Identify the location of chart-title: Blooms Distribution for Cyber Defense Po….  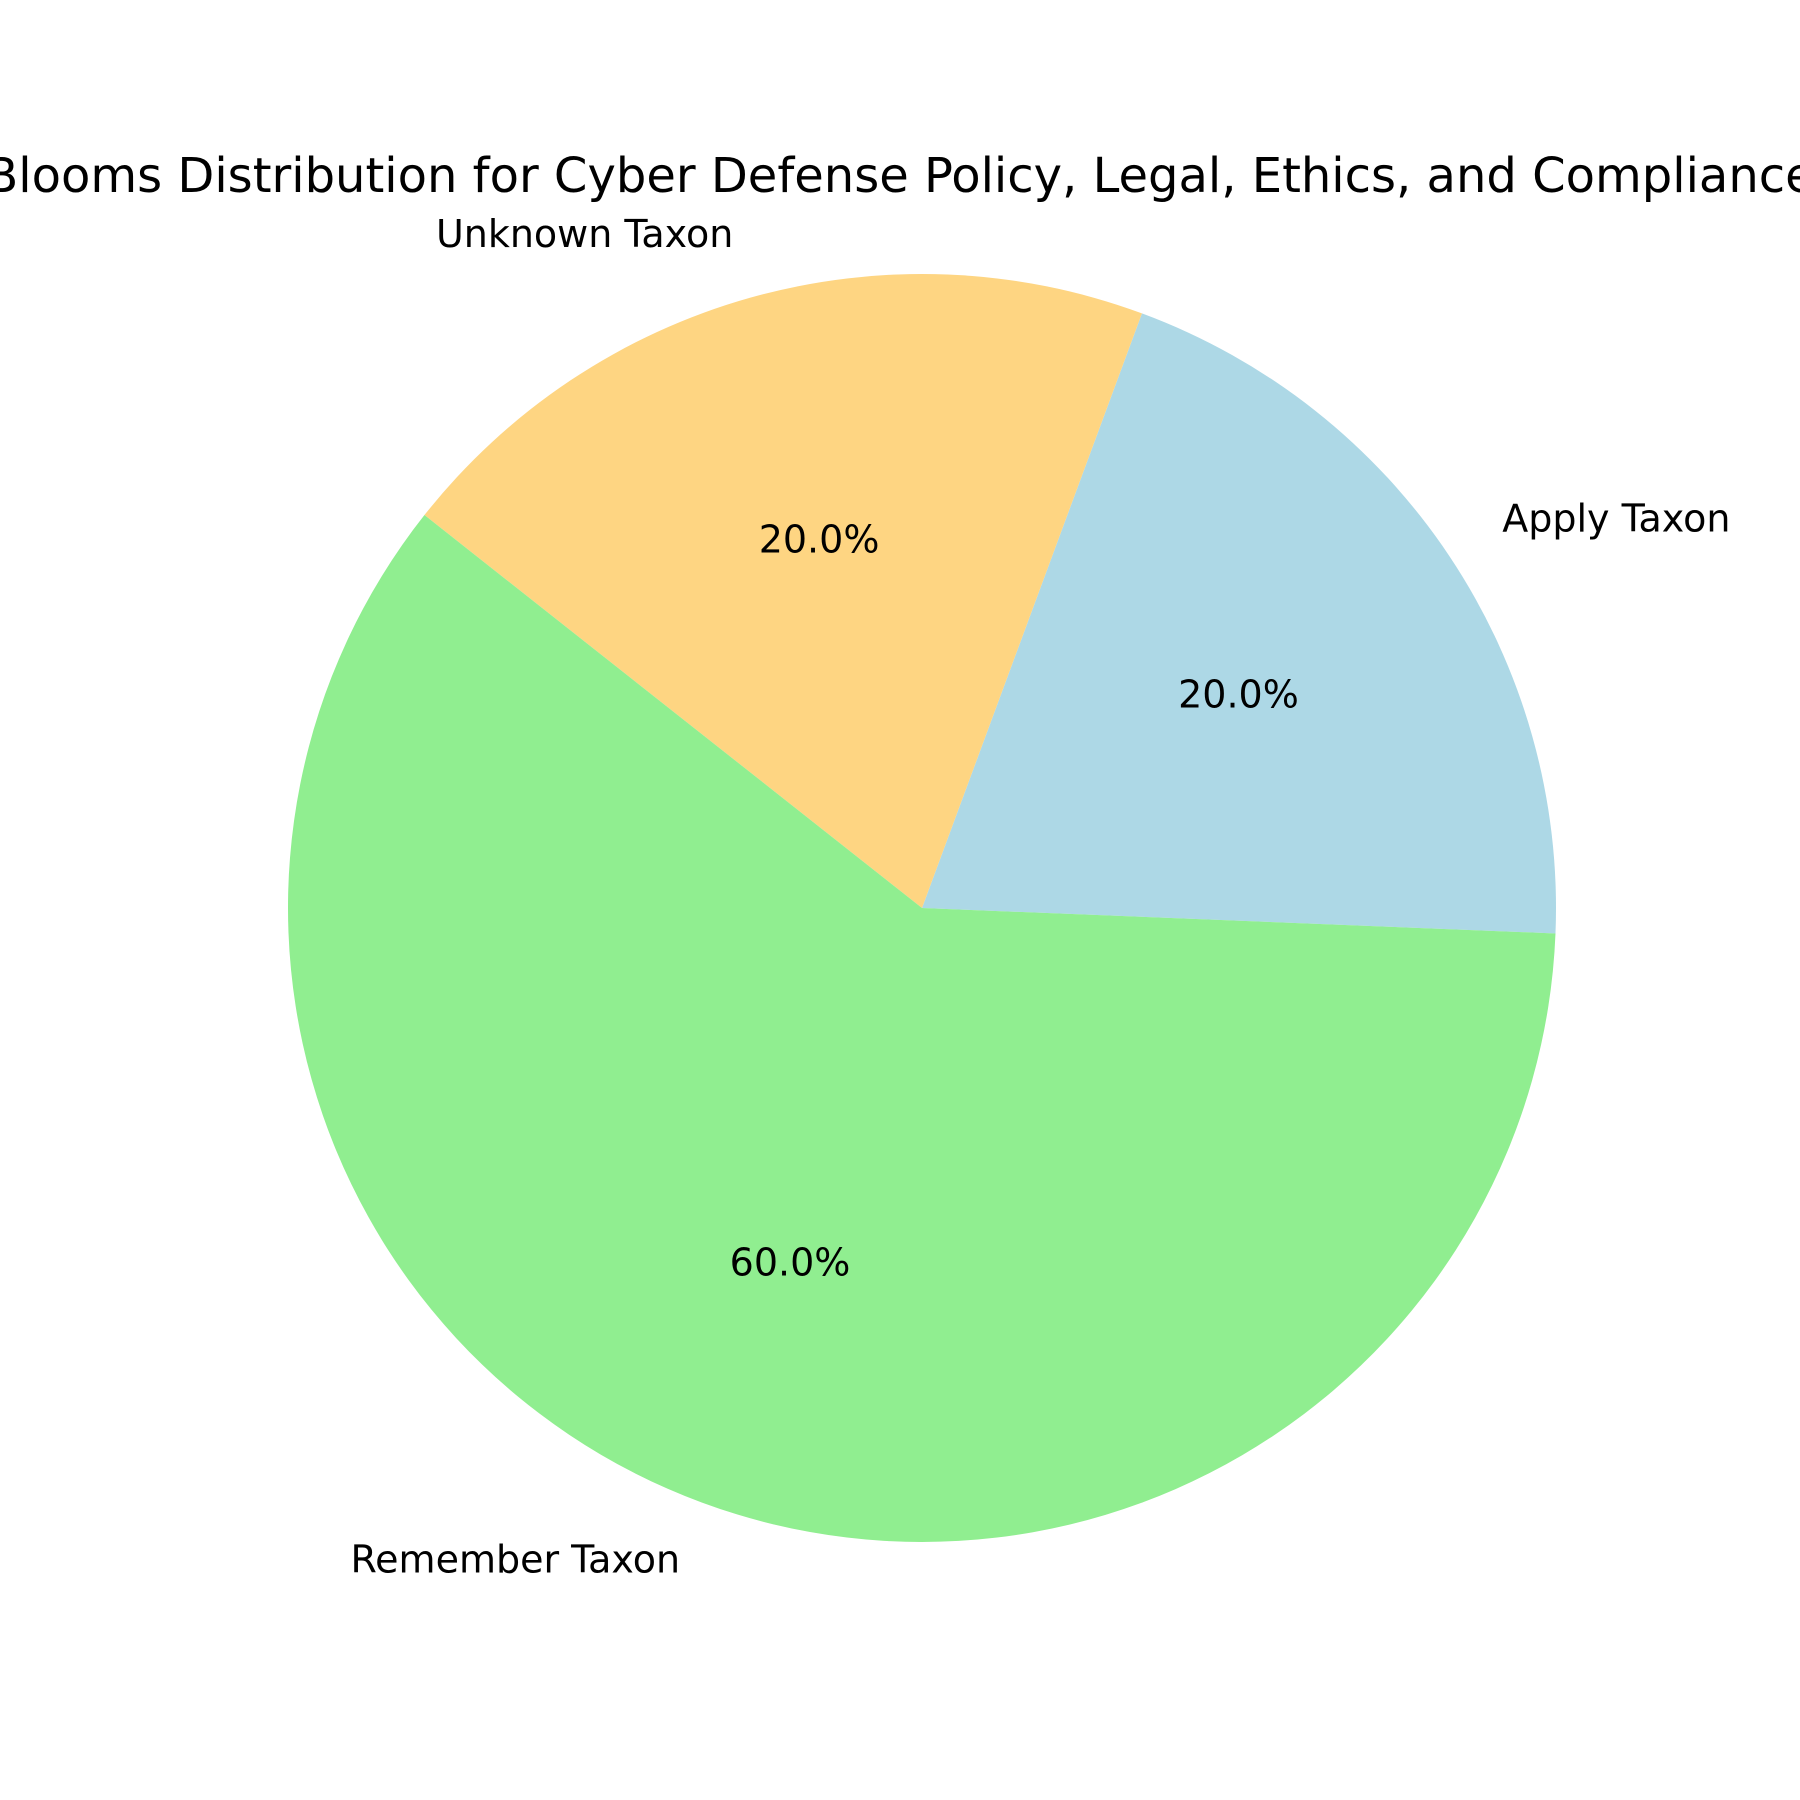
(900, 176).